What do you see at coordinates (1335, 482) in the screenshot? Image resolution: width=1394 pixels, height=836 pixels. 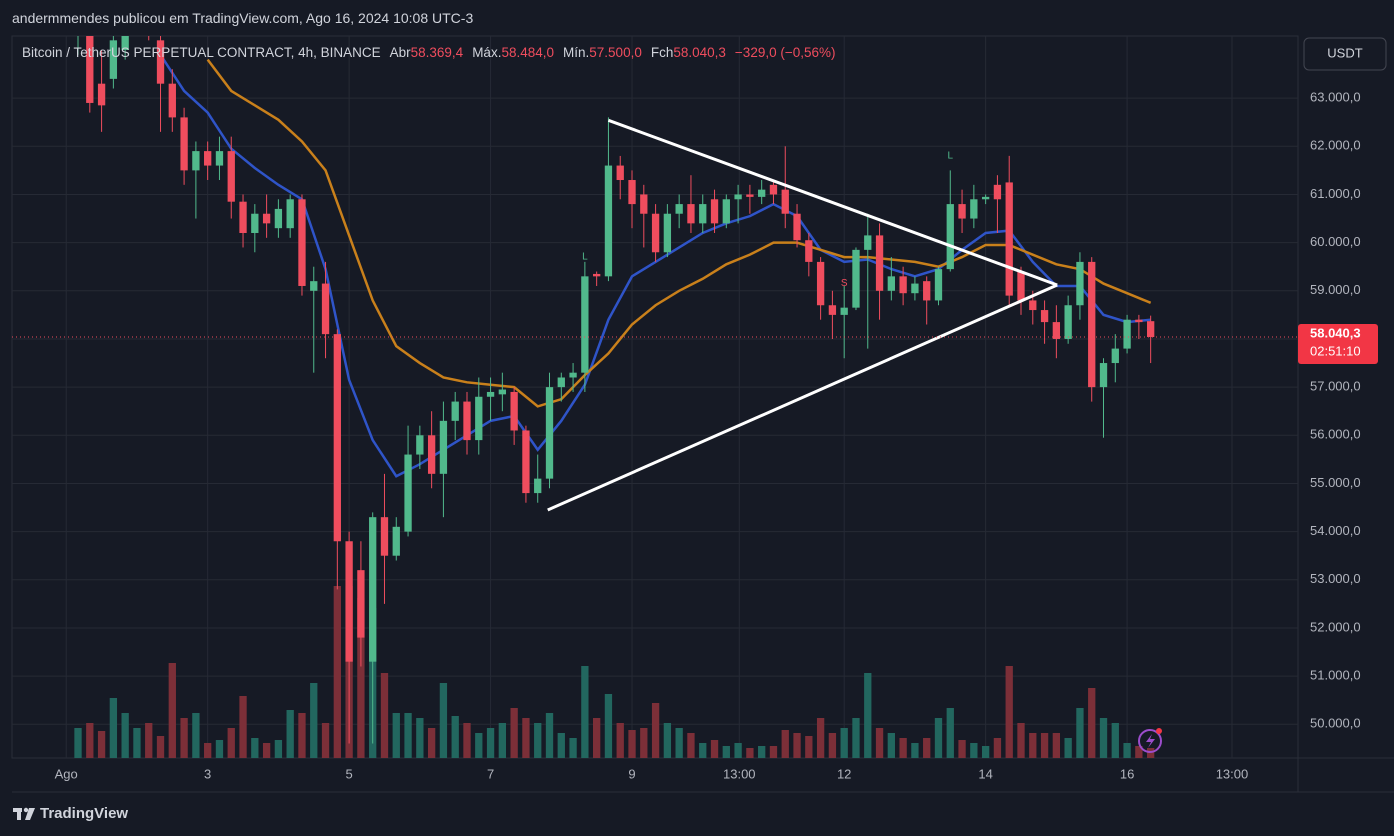 I see `y-tick-label: 55.000,0` at bounding box center [1335, 482].